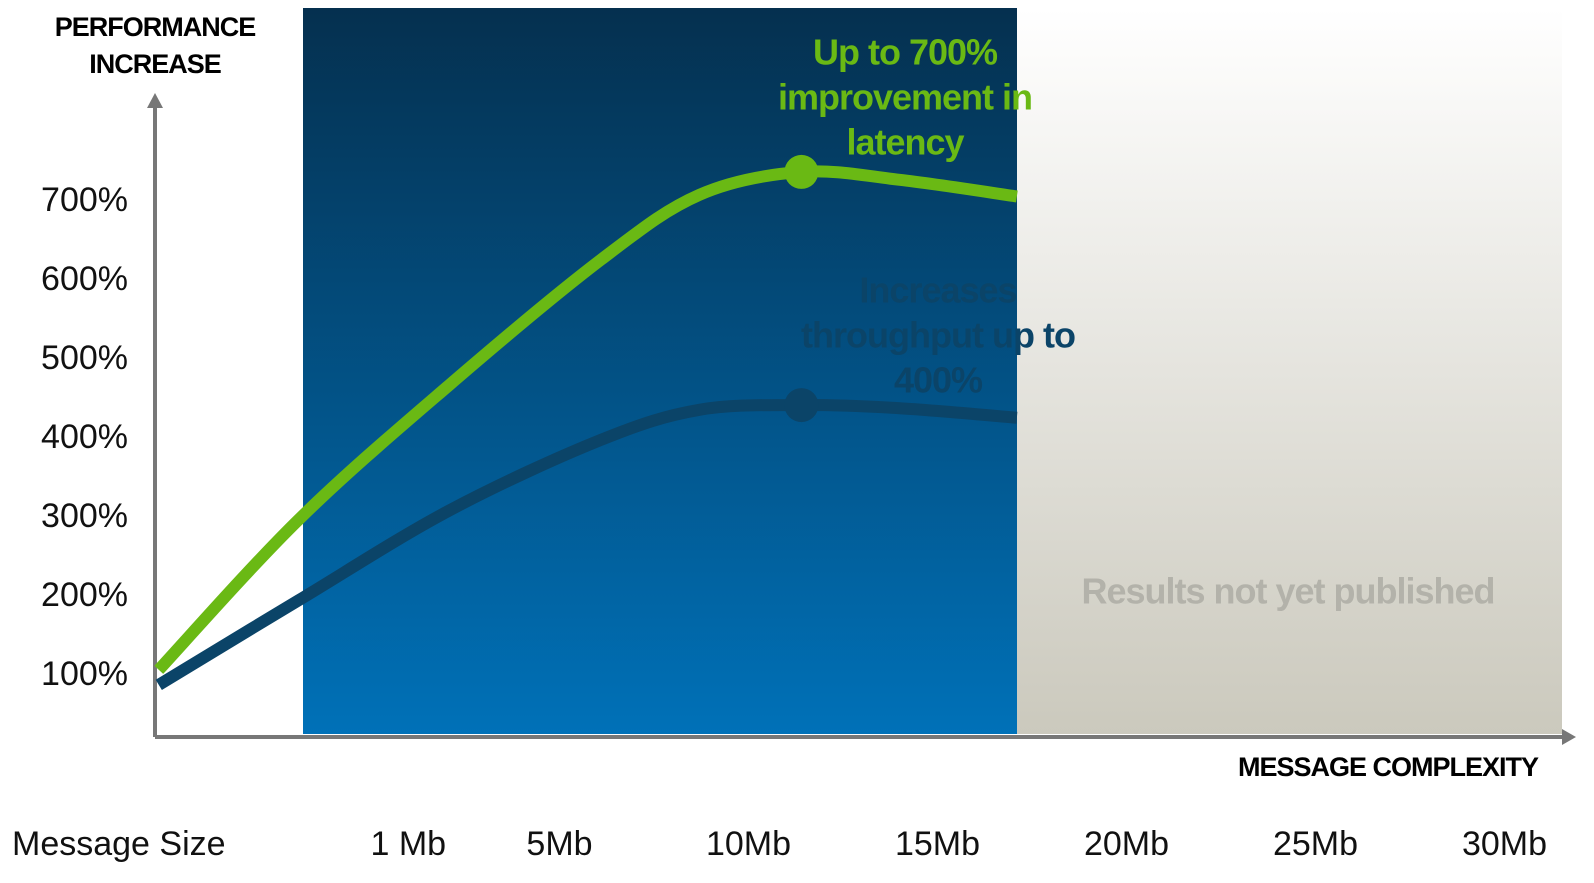  I want to click on x-tick-label: 10Mb, so click(748, 844).